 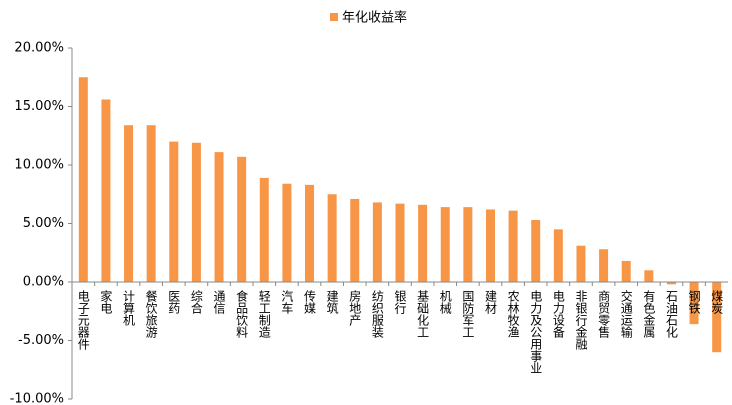 What do you see at coordinates (39, 106) in the screenshot?
I see `y-tick-label: 15.00%` at bounding box center [39, 106].